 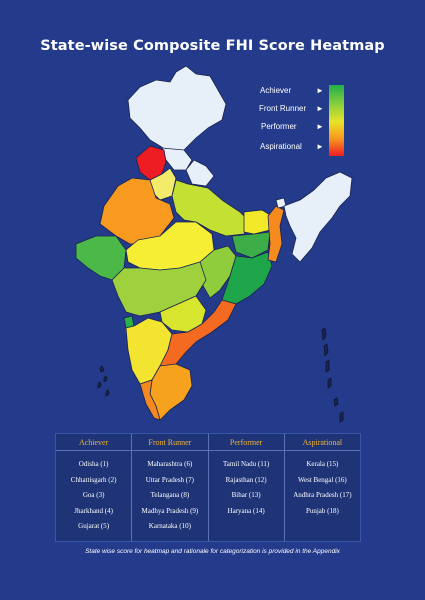 I want to click on state-entry: Odisha (1), so click(x=93, y=464).